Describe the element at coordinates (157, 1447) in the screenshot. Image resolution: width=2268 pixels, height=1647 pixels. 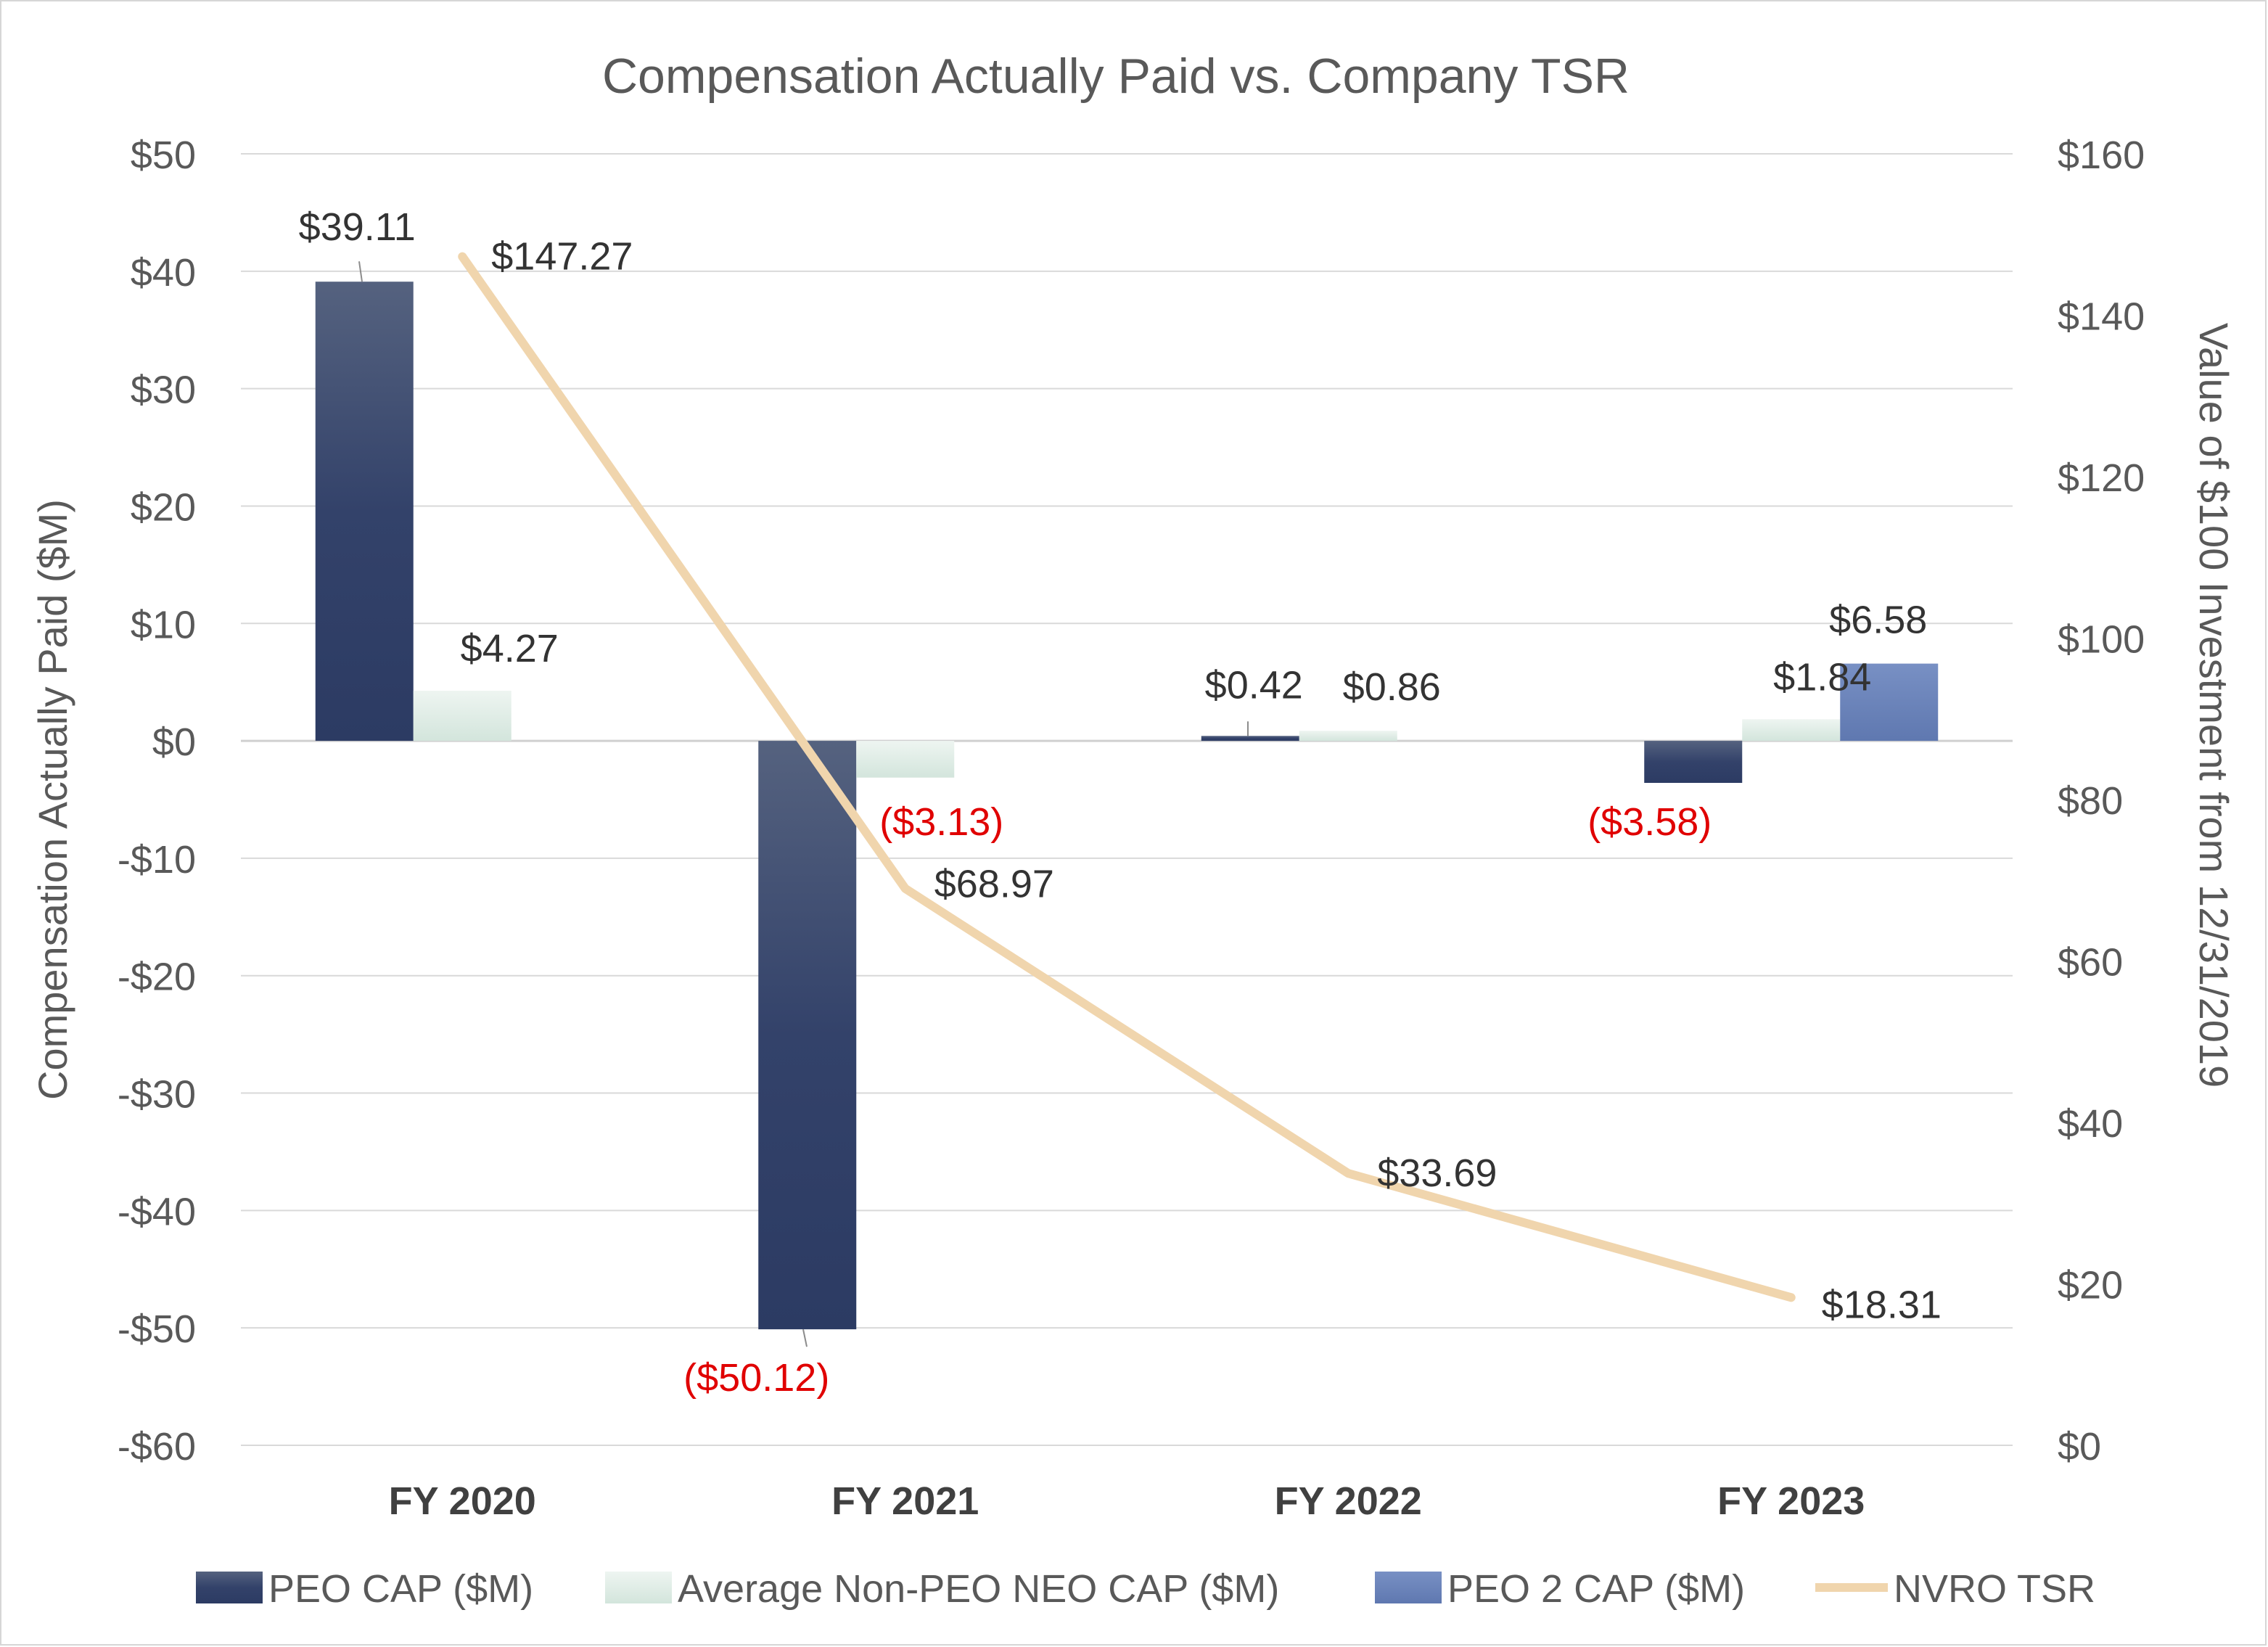
I see `y-left-tick-label: -$60` at that location.